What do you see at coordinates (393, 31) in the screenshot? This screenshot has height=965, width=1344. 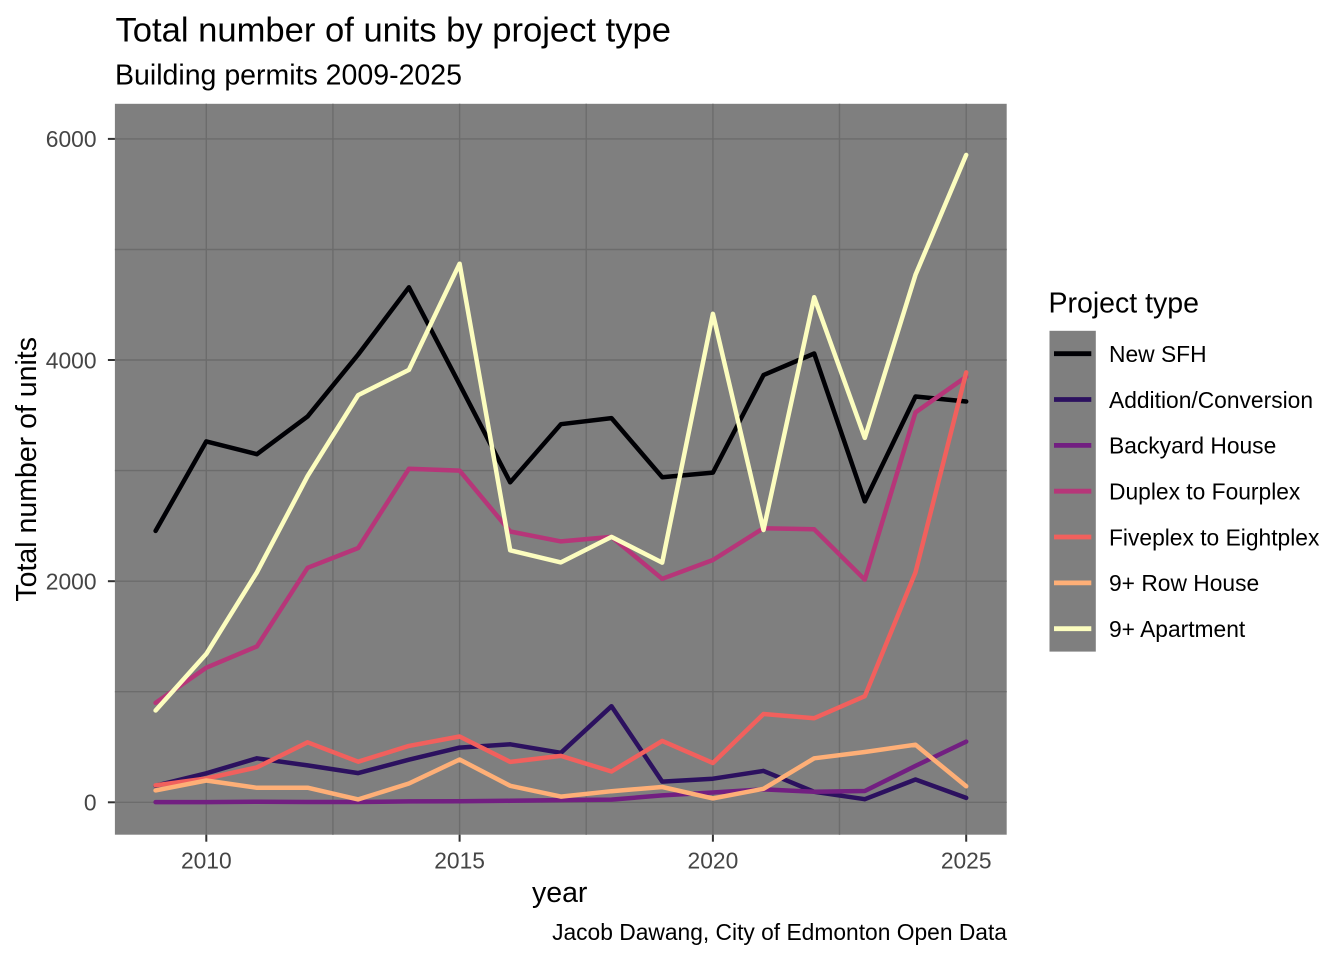 I see `svg-text:Total number of units by proje: Total number of units by project type` at bounding box center [393, 31].